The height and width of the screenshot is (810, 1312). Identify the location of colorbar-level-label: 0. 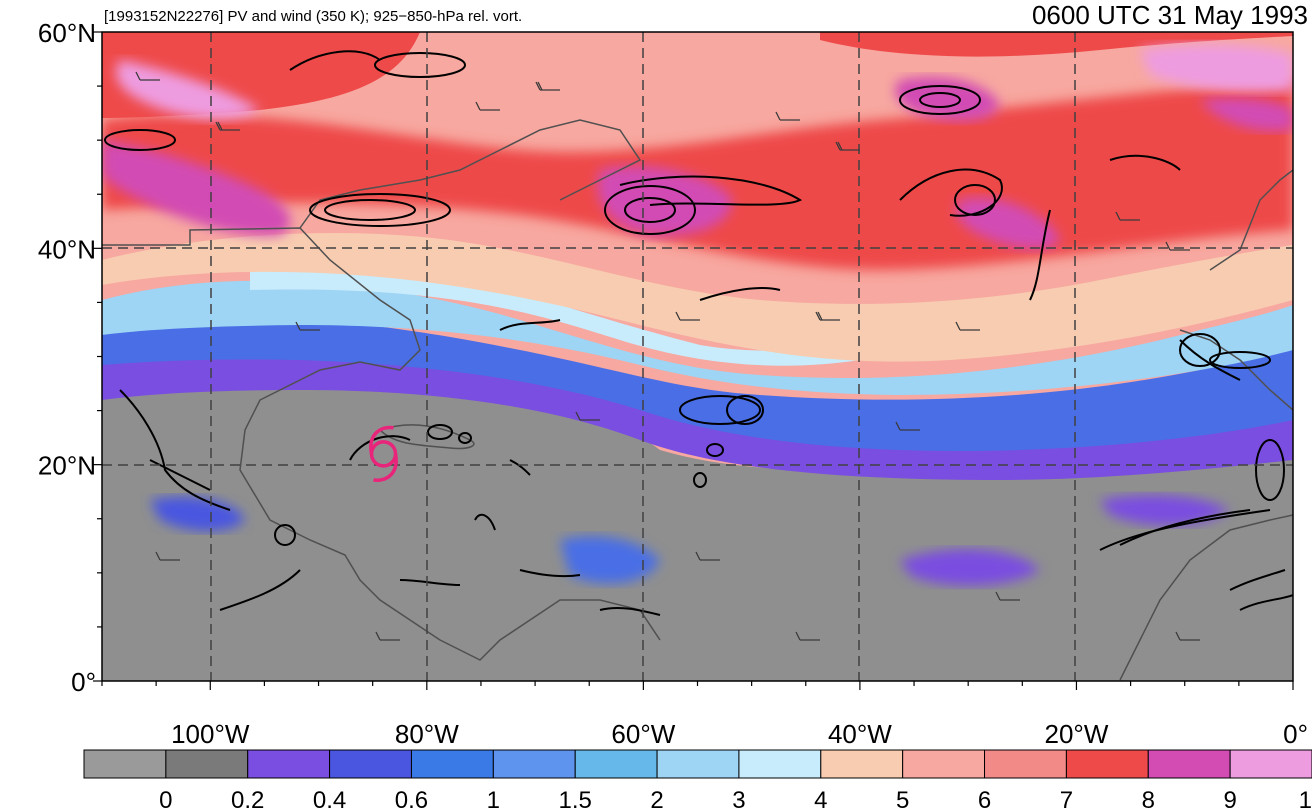
(165, 798).